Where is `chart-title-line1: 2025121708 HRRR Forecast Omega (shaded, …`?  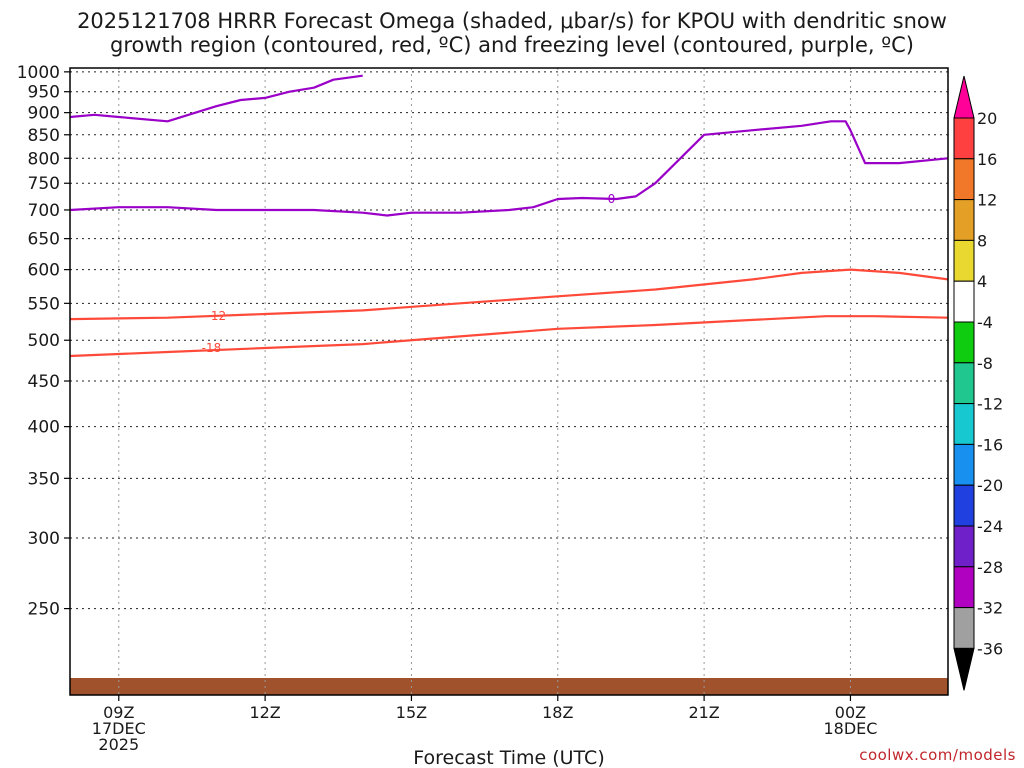 chart-title-line1: 2025121708 HRRR Forecast Omega (shaded, … is located at coordinates (512, 21).